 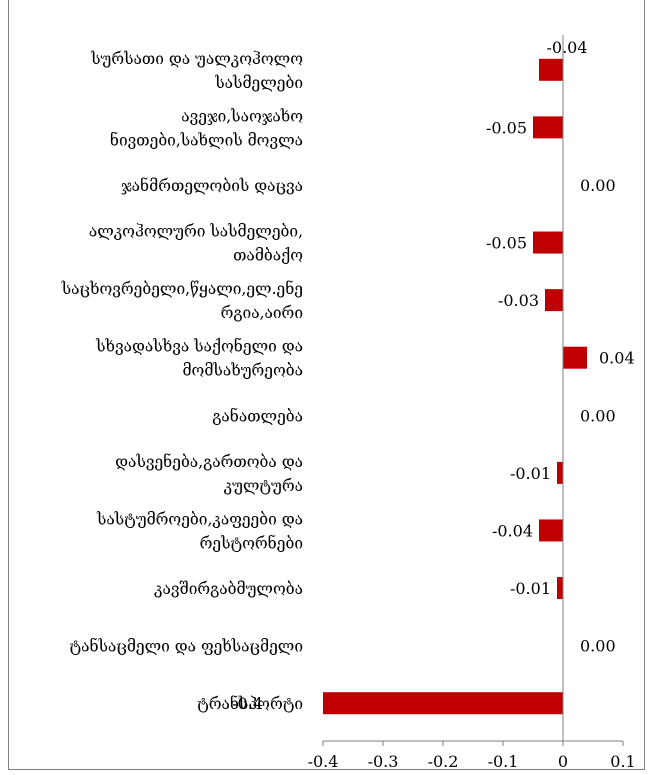 What do you see at coordinates (212, 186) in the screenshot?
I see `category-label: ჯანმრთელობის დაცვა` at bounding box center [212, 186].